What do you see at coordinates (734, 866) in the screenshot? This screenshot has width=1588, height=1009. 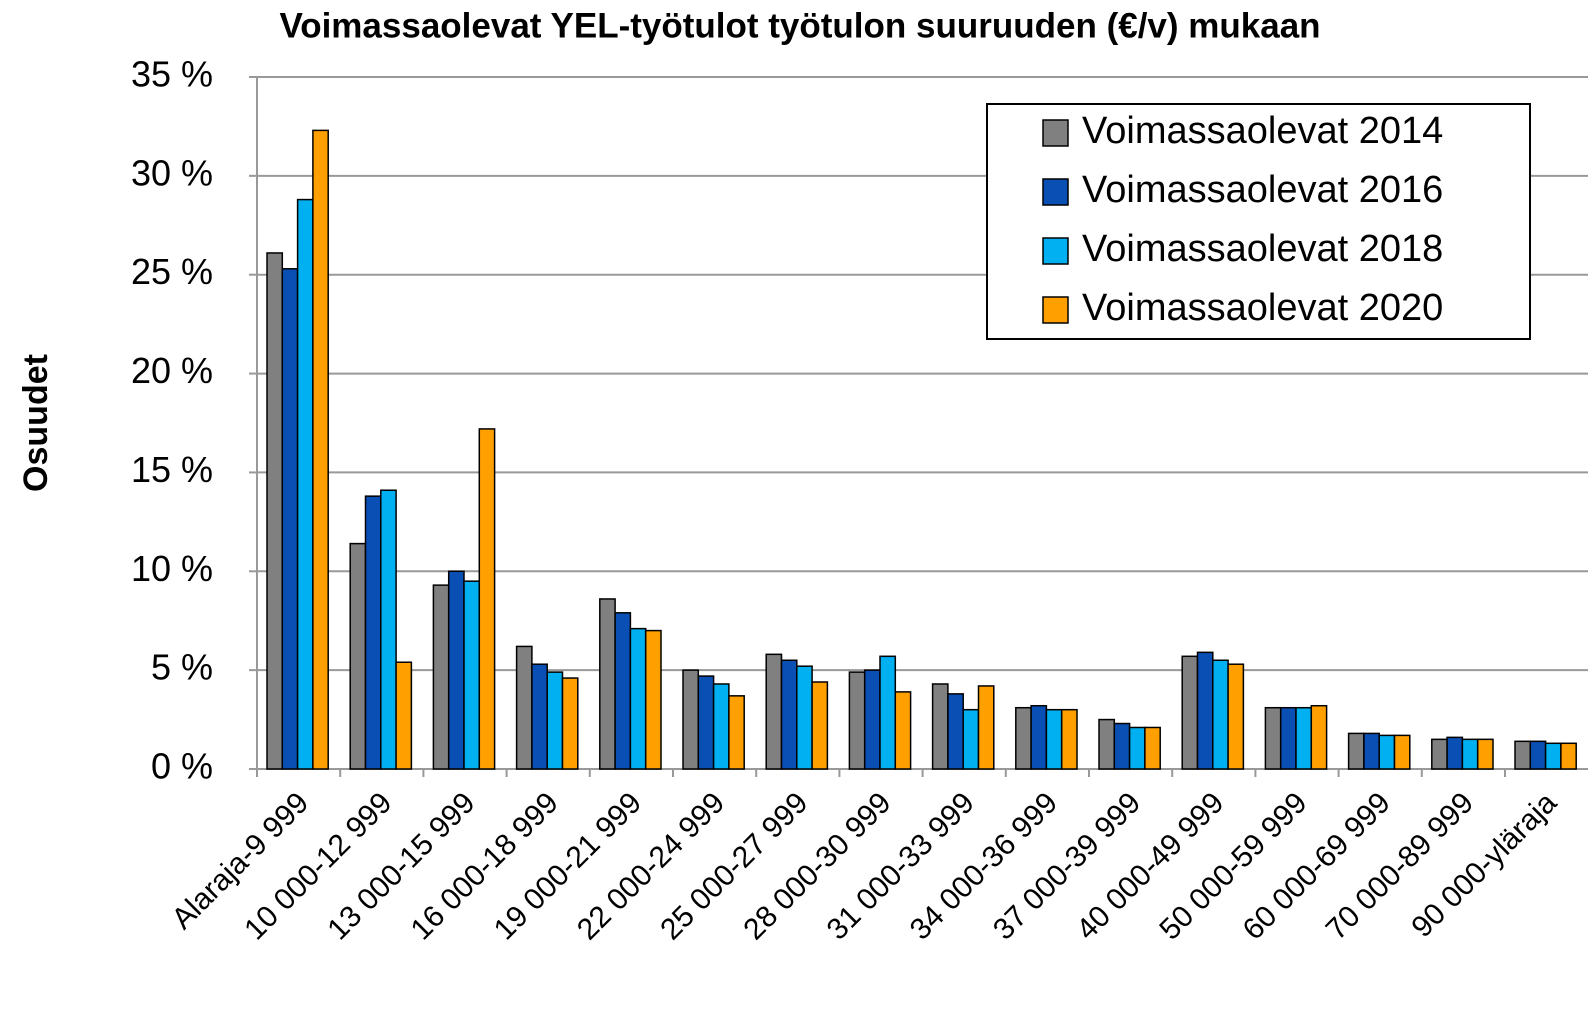 I see `x-tick-label: 25 000-27 999` at bounding box center [734, 866].